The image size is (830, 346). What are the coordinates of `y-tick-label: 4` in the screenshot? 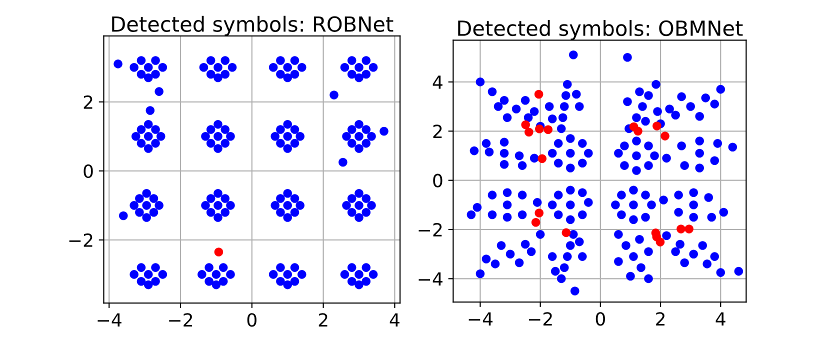 It's located at (437, 82).